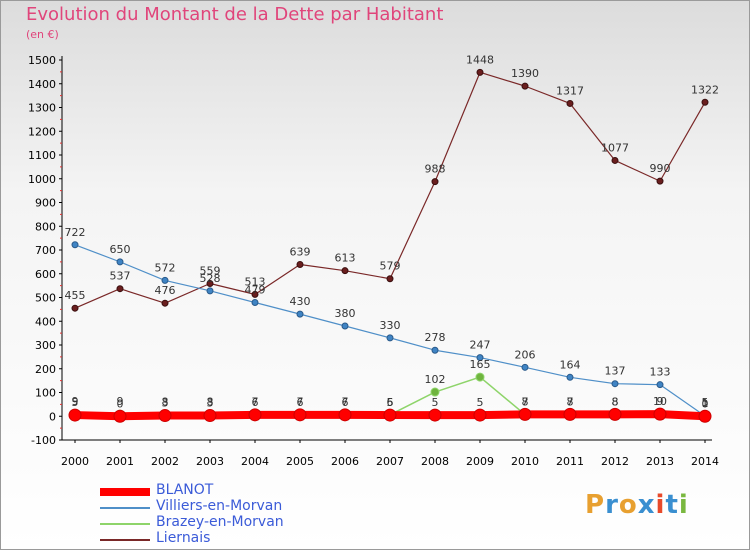 Image resolution: width=750 pixels, height=550 pixels. What do you see at coordinates (42, 108) in the screenshot?
I see `y-tick-label: 1300` at bounding box center [42, 108].